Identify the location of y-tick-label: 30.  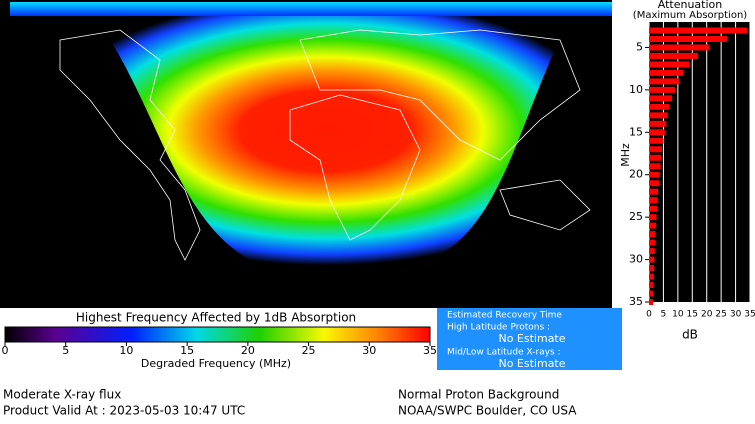
(636, 259).